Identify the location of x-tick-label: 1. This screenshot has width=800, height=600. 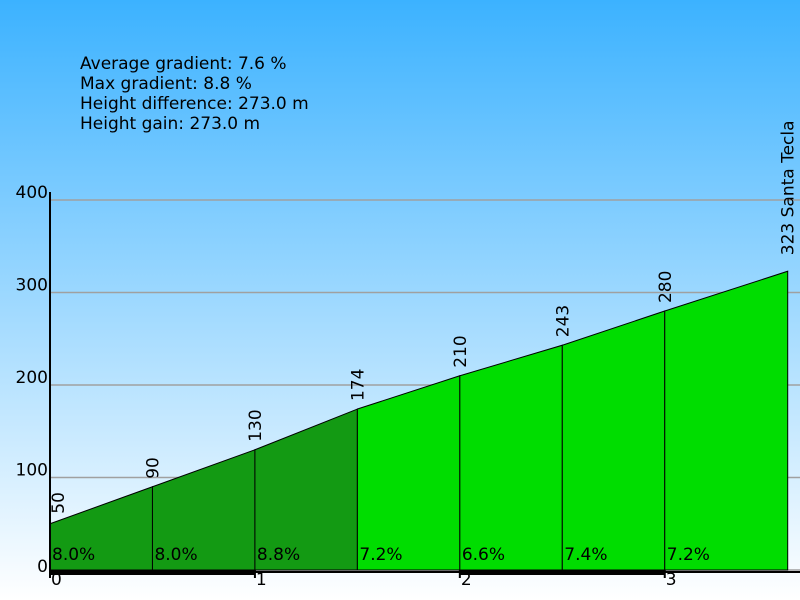
(261, 580).